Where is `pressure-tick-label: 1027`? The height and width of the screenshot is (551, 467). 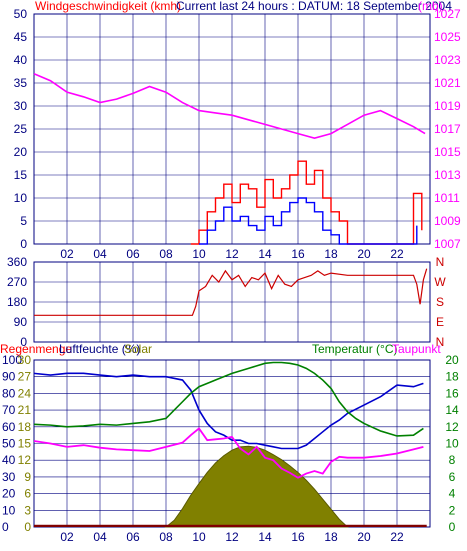
pressure-tick-label: 1027 is located at coordinates (447, 14).